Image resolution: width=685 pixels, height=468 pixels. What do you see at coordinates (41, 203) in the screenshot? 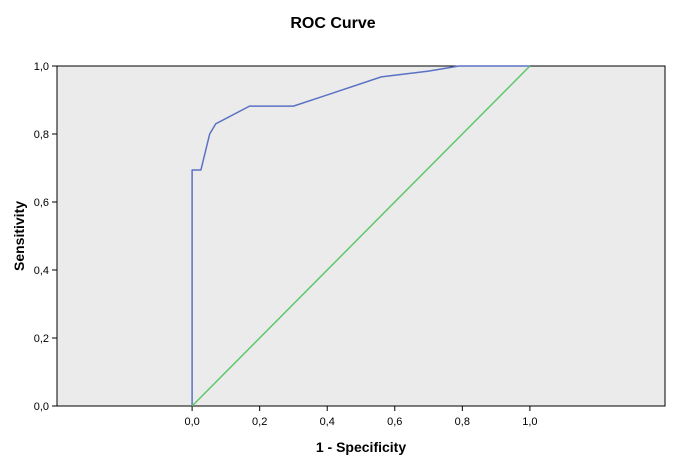
I see `y-tick-label: 0,6` at bounding box center [41, 203].